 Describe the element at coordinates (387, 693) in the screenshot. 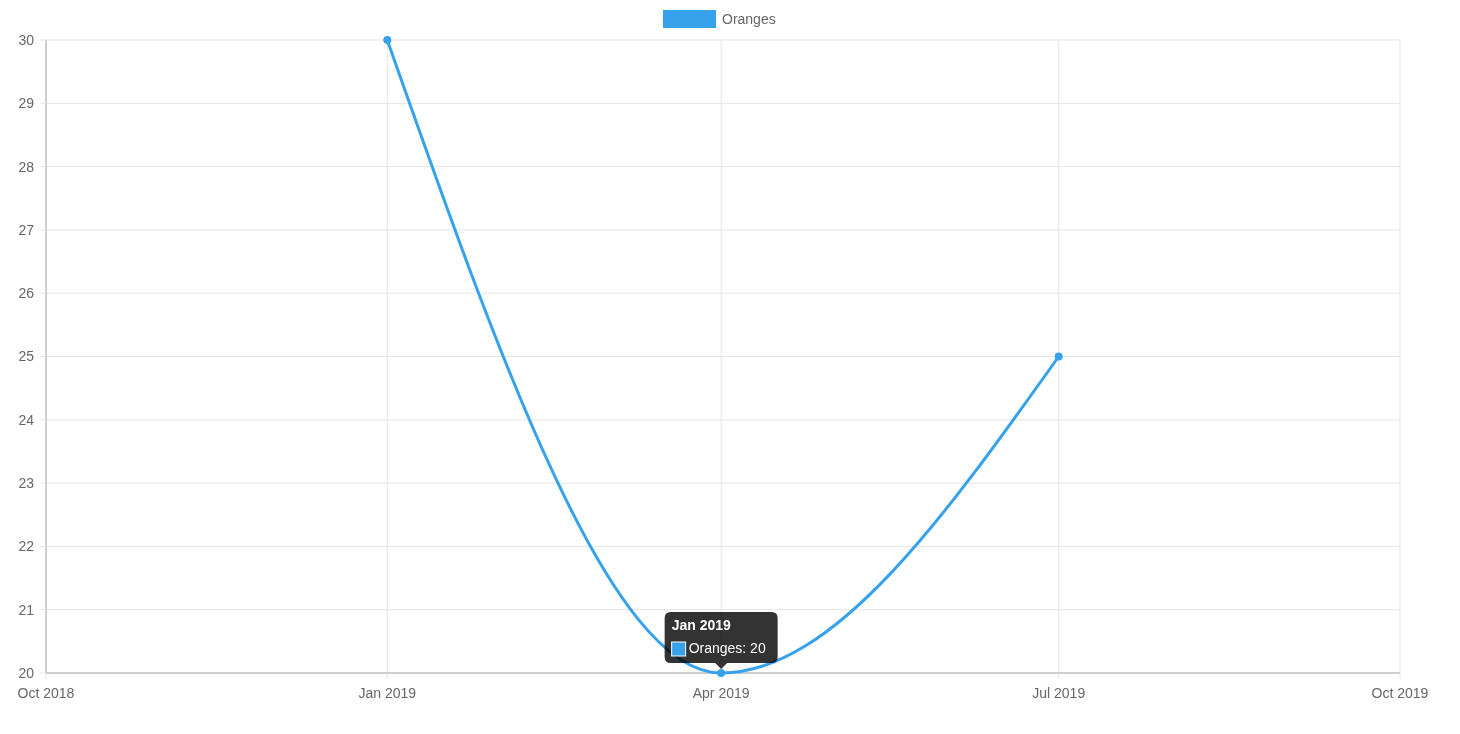

I see `x-tick-label: Jan 2019` at that location.